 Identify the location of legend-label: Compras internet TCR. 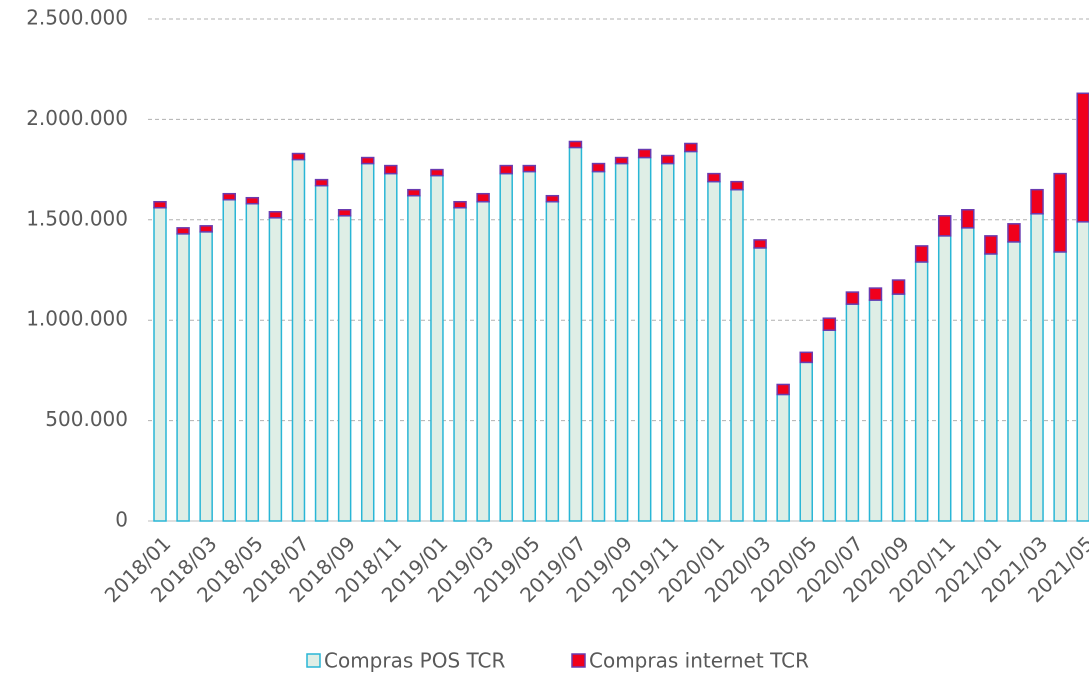
(699, 661).